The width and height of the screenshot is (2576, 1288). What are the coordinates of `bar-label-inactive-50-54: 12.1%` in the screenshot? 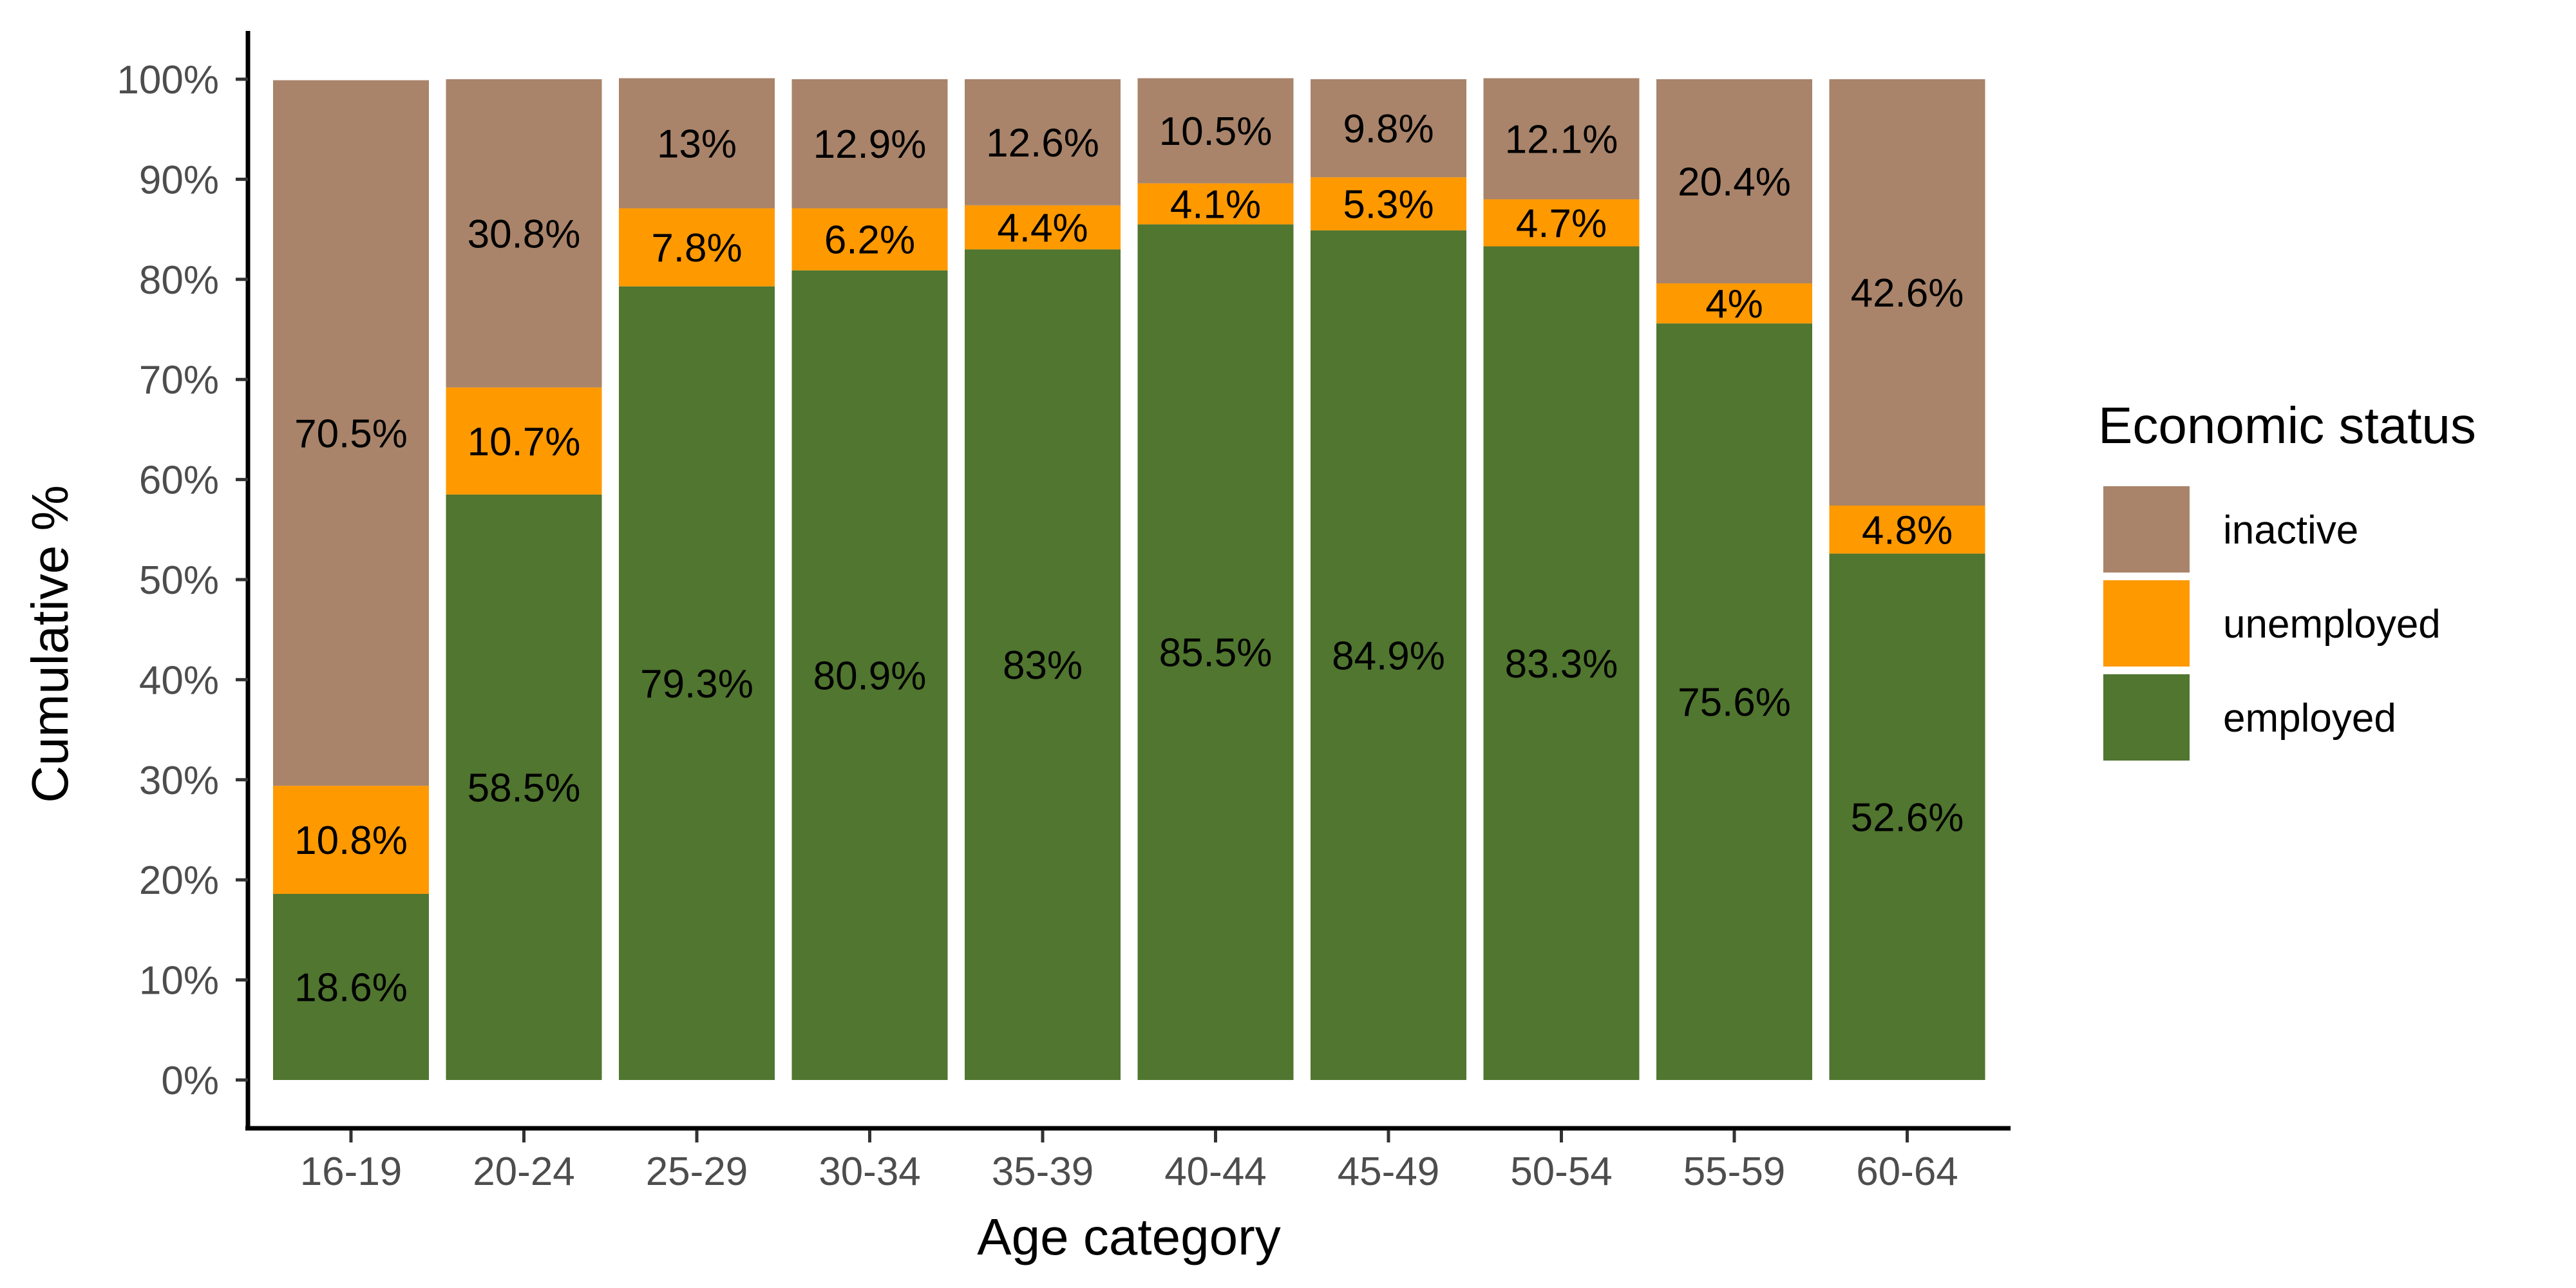 It's located at (1562, 139).